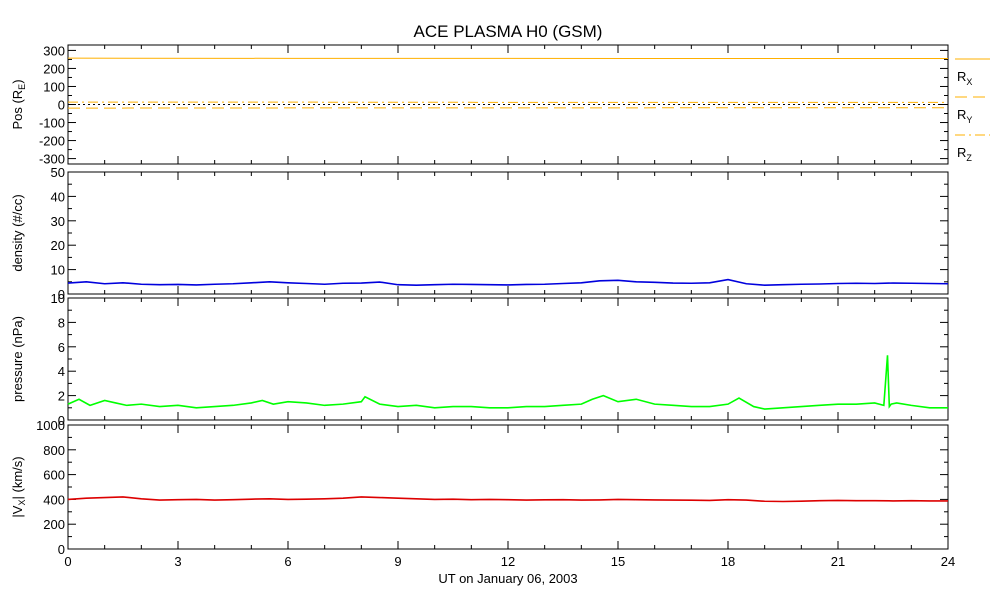 This screenshot has width=993, height=600. What do you see at coordinates (508, 282) in the screenshot?
I see `series-line-density` at bounding box center [508, 282].